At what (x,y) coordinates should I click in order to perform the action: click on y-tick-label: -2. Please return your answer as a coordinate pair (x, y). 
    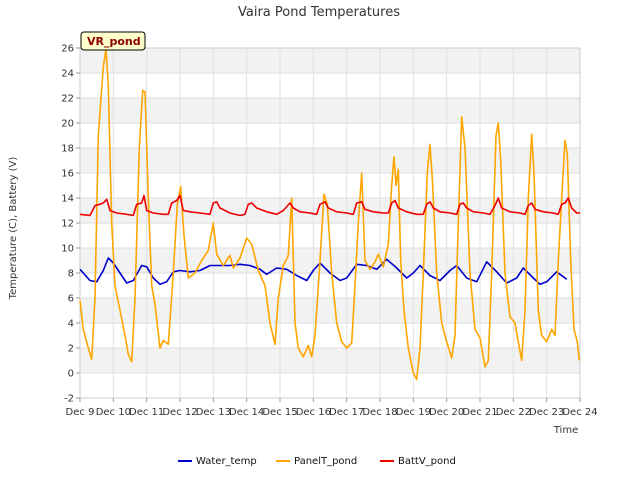
    Looking at the image, I should click on (69, 399).